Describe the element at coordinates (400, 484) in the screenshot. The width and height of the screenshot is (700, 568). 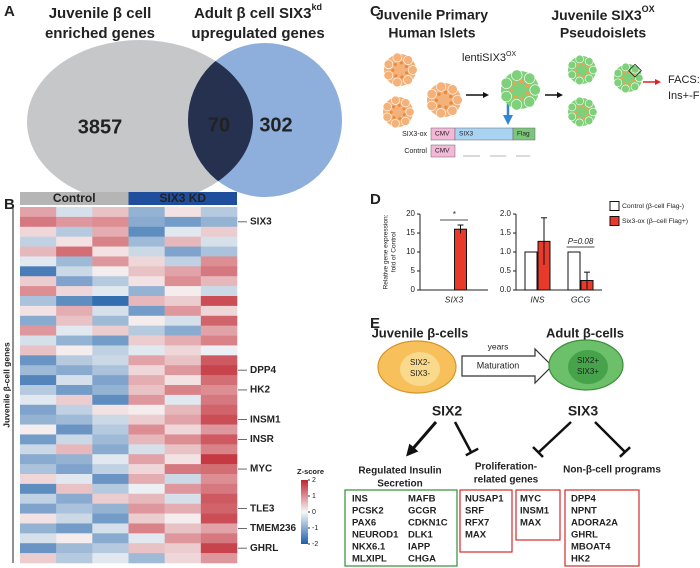
I see `program-title: Secretion` at that location.